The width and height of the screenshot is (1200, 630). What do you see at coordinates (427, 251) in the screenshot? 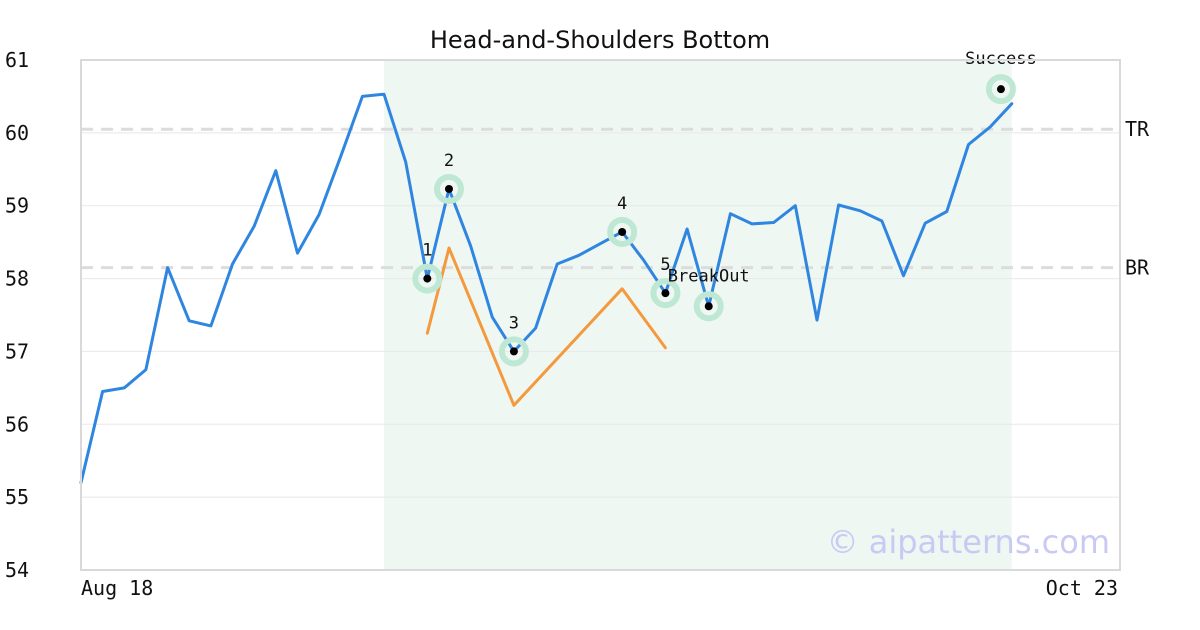
I see `point-label: 1` at bounding box center [427, 251].